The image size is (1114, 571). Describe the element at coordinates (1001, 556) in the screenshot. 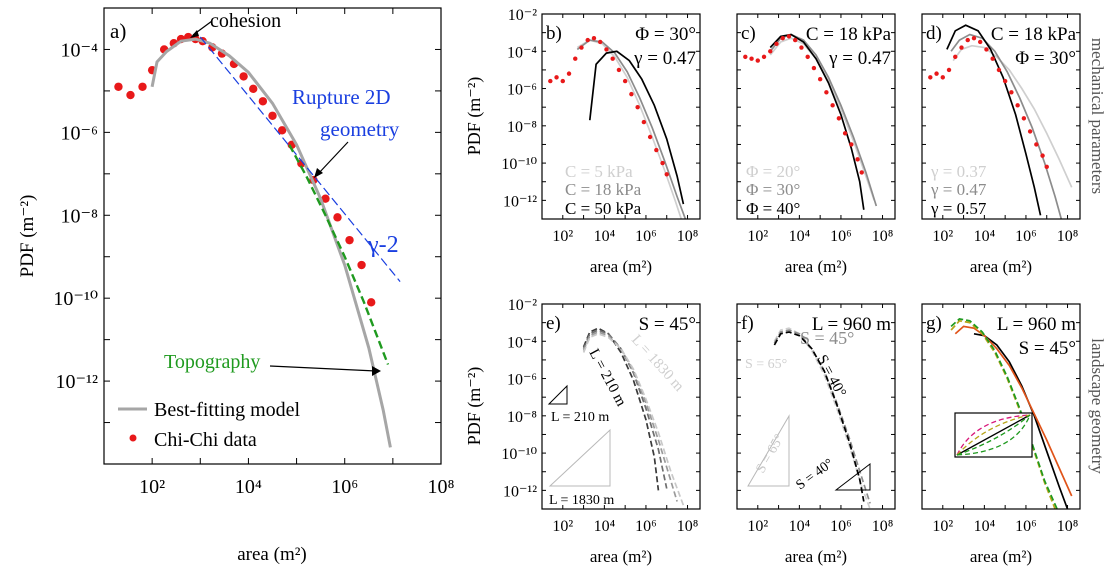

I see `panel-g-xlabel: area (m²)` at that location.